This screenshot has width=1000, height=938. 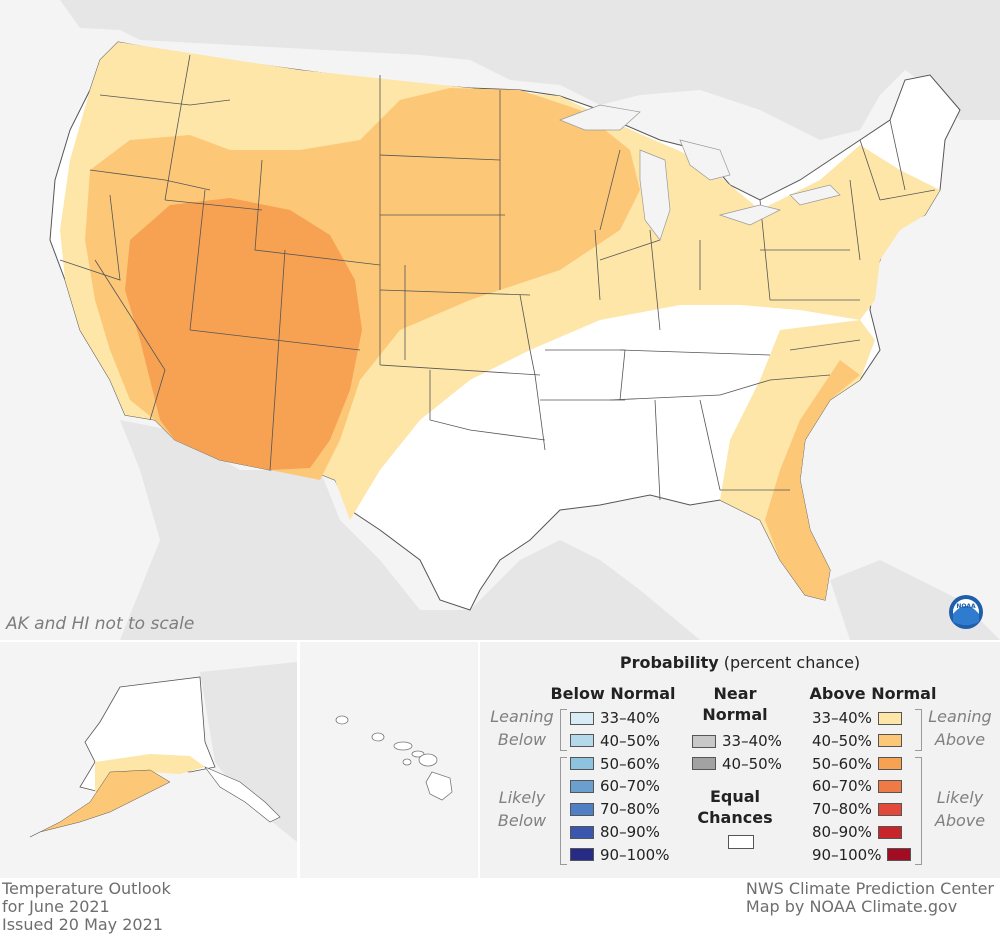 What do you see at coordinates (842, 809) in the screenshot?
I see `above-normal-item-label: 70–80%` at bounding box center [842, 809].